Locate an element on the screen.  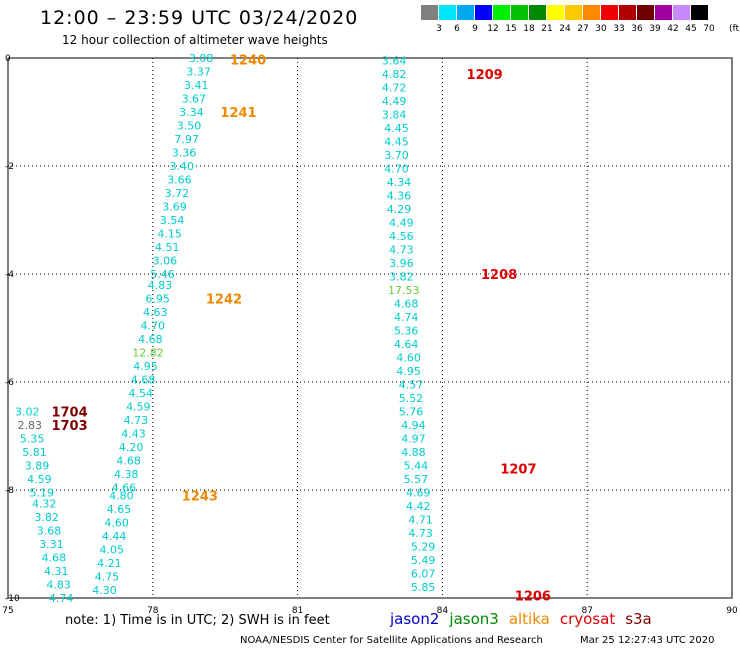
swh-value: 3.50 is located at coordinates (189, 126).